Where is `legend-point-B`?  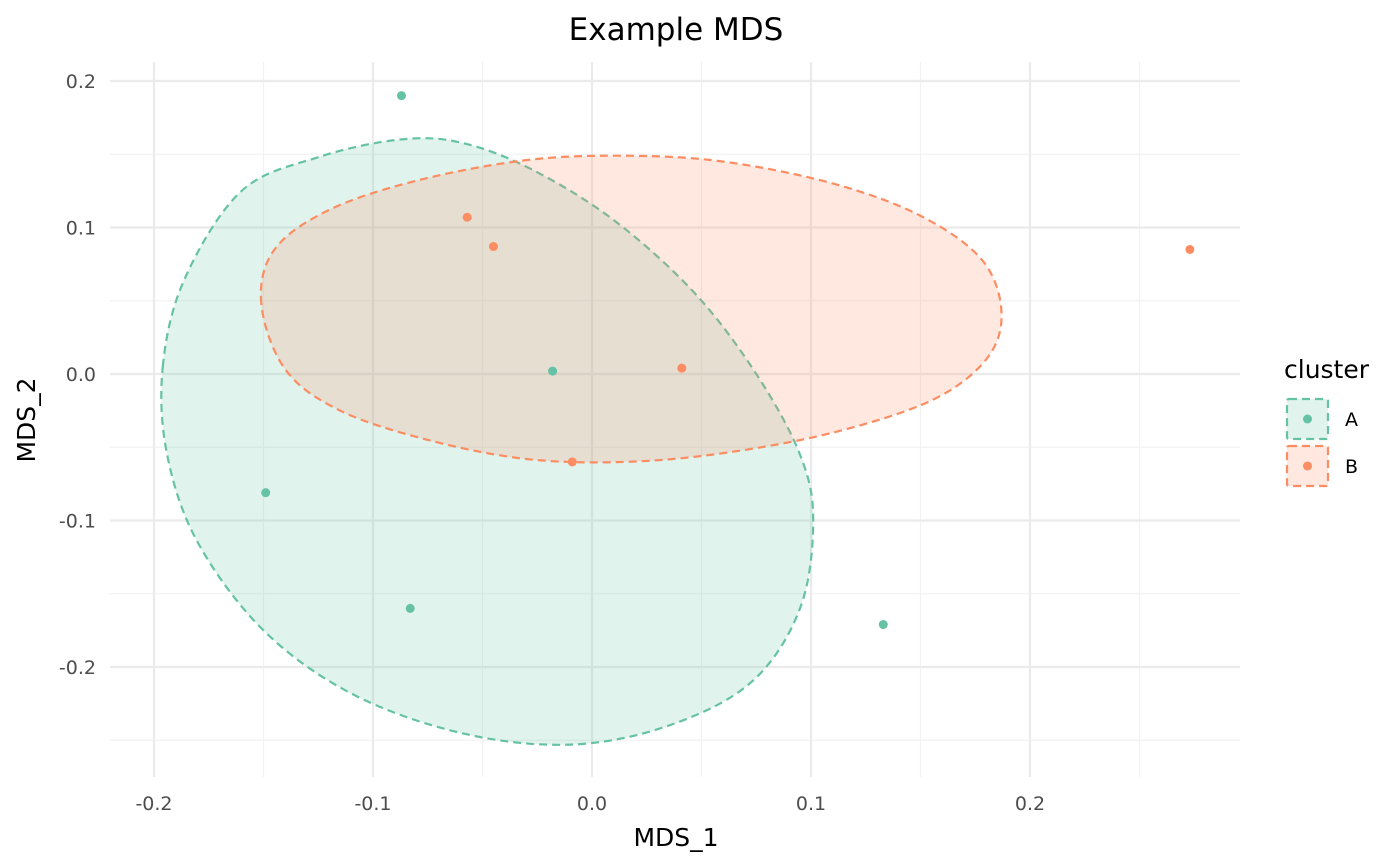 legend-point-B is located at coordinates (1307, 466).